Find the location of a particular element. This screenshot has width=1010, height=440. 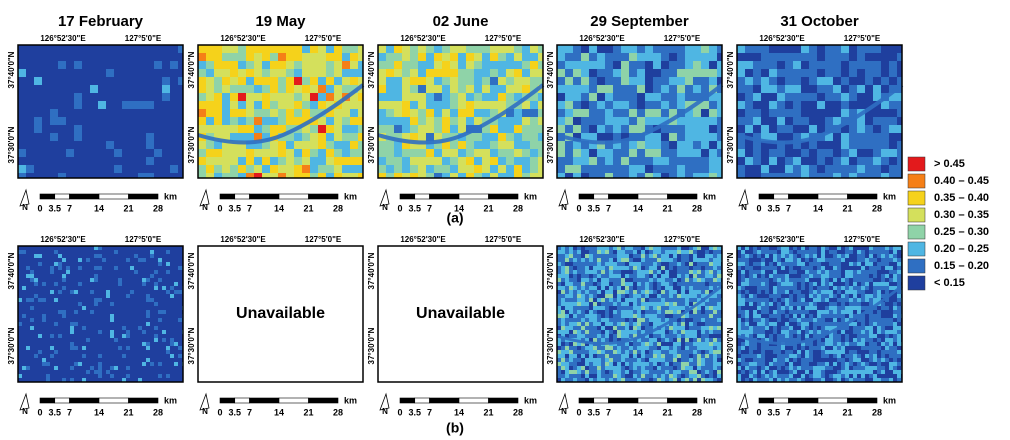

lon-label: 126°52'30"E is located at coordinates (243, 38).